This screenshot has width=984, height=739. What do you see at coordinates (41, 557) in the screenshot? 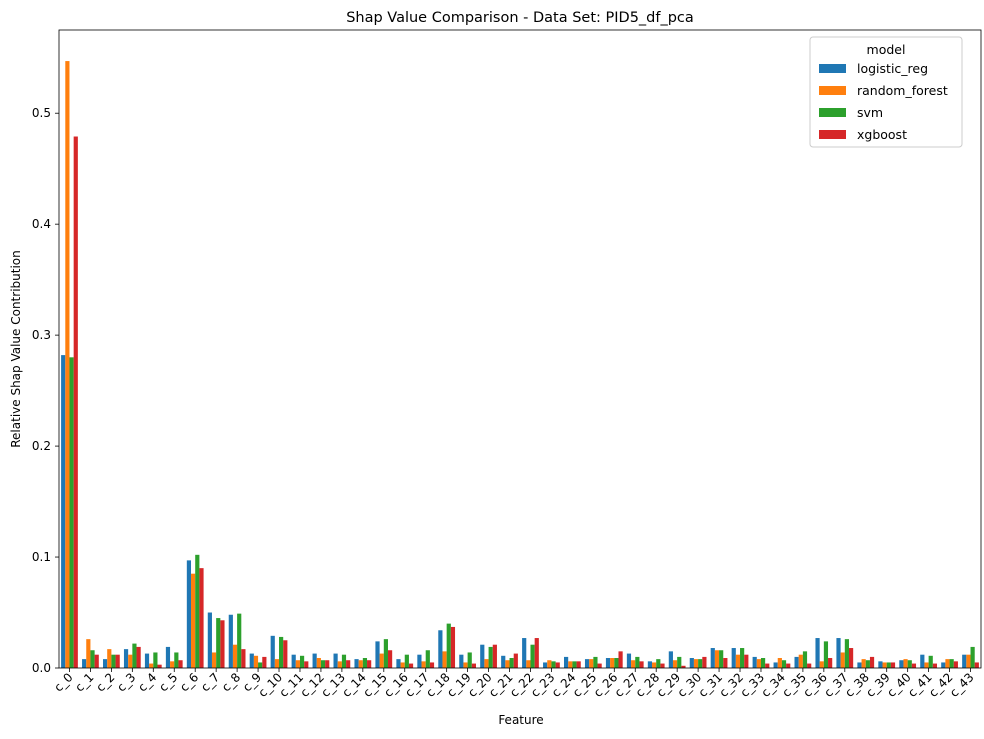
I see `y-tick-label: 0.1` at bounding box center [41, 557].